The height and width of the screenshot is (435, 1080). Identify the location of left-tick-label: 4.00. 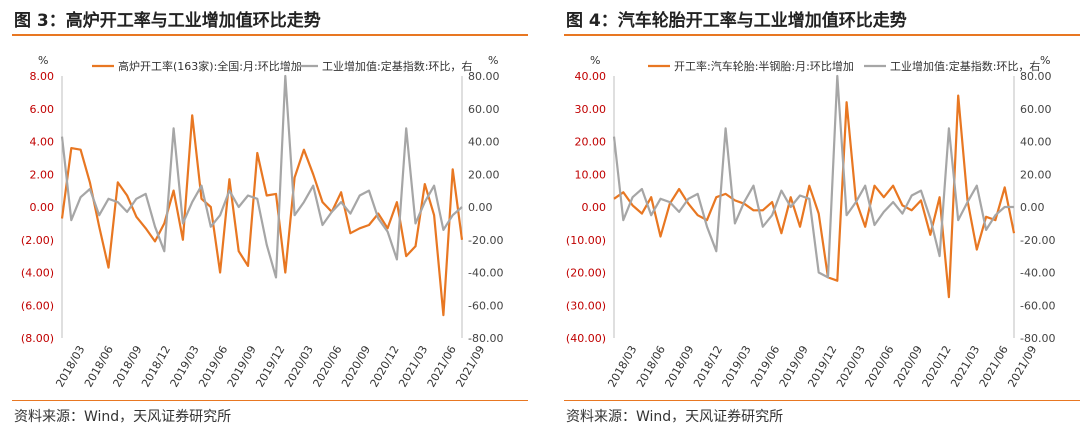
(42, 142).